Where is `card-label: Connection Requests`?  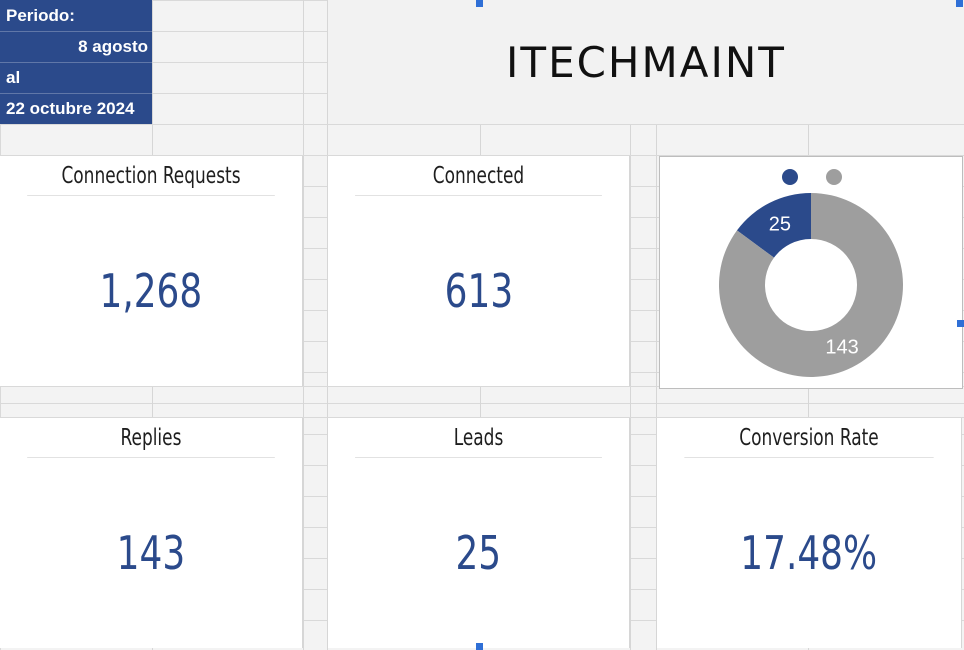 card-label: Connection Requests is located at coordinates (151, 176).